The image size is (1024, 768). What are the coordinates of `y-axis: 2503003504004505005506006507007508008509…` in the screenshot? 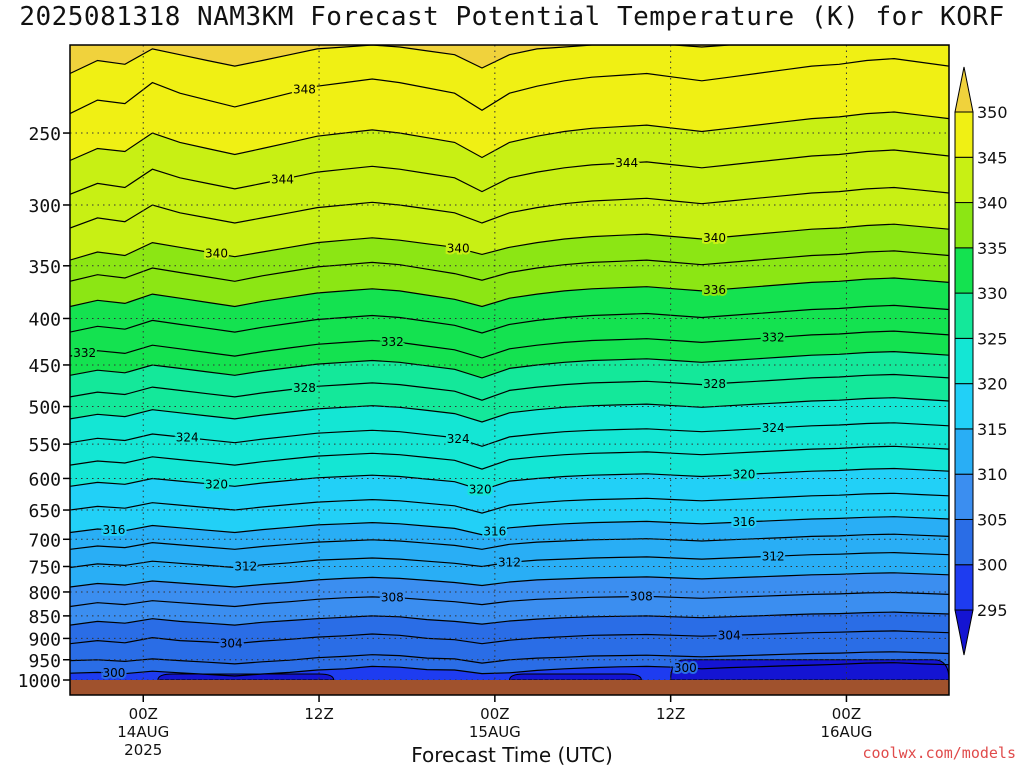 It's located at (44, 408).